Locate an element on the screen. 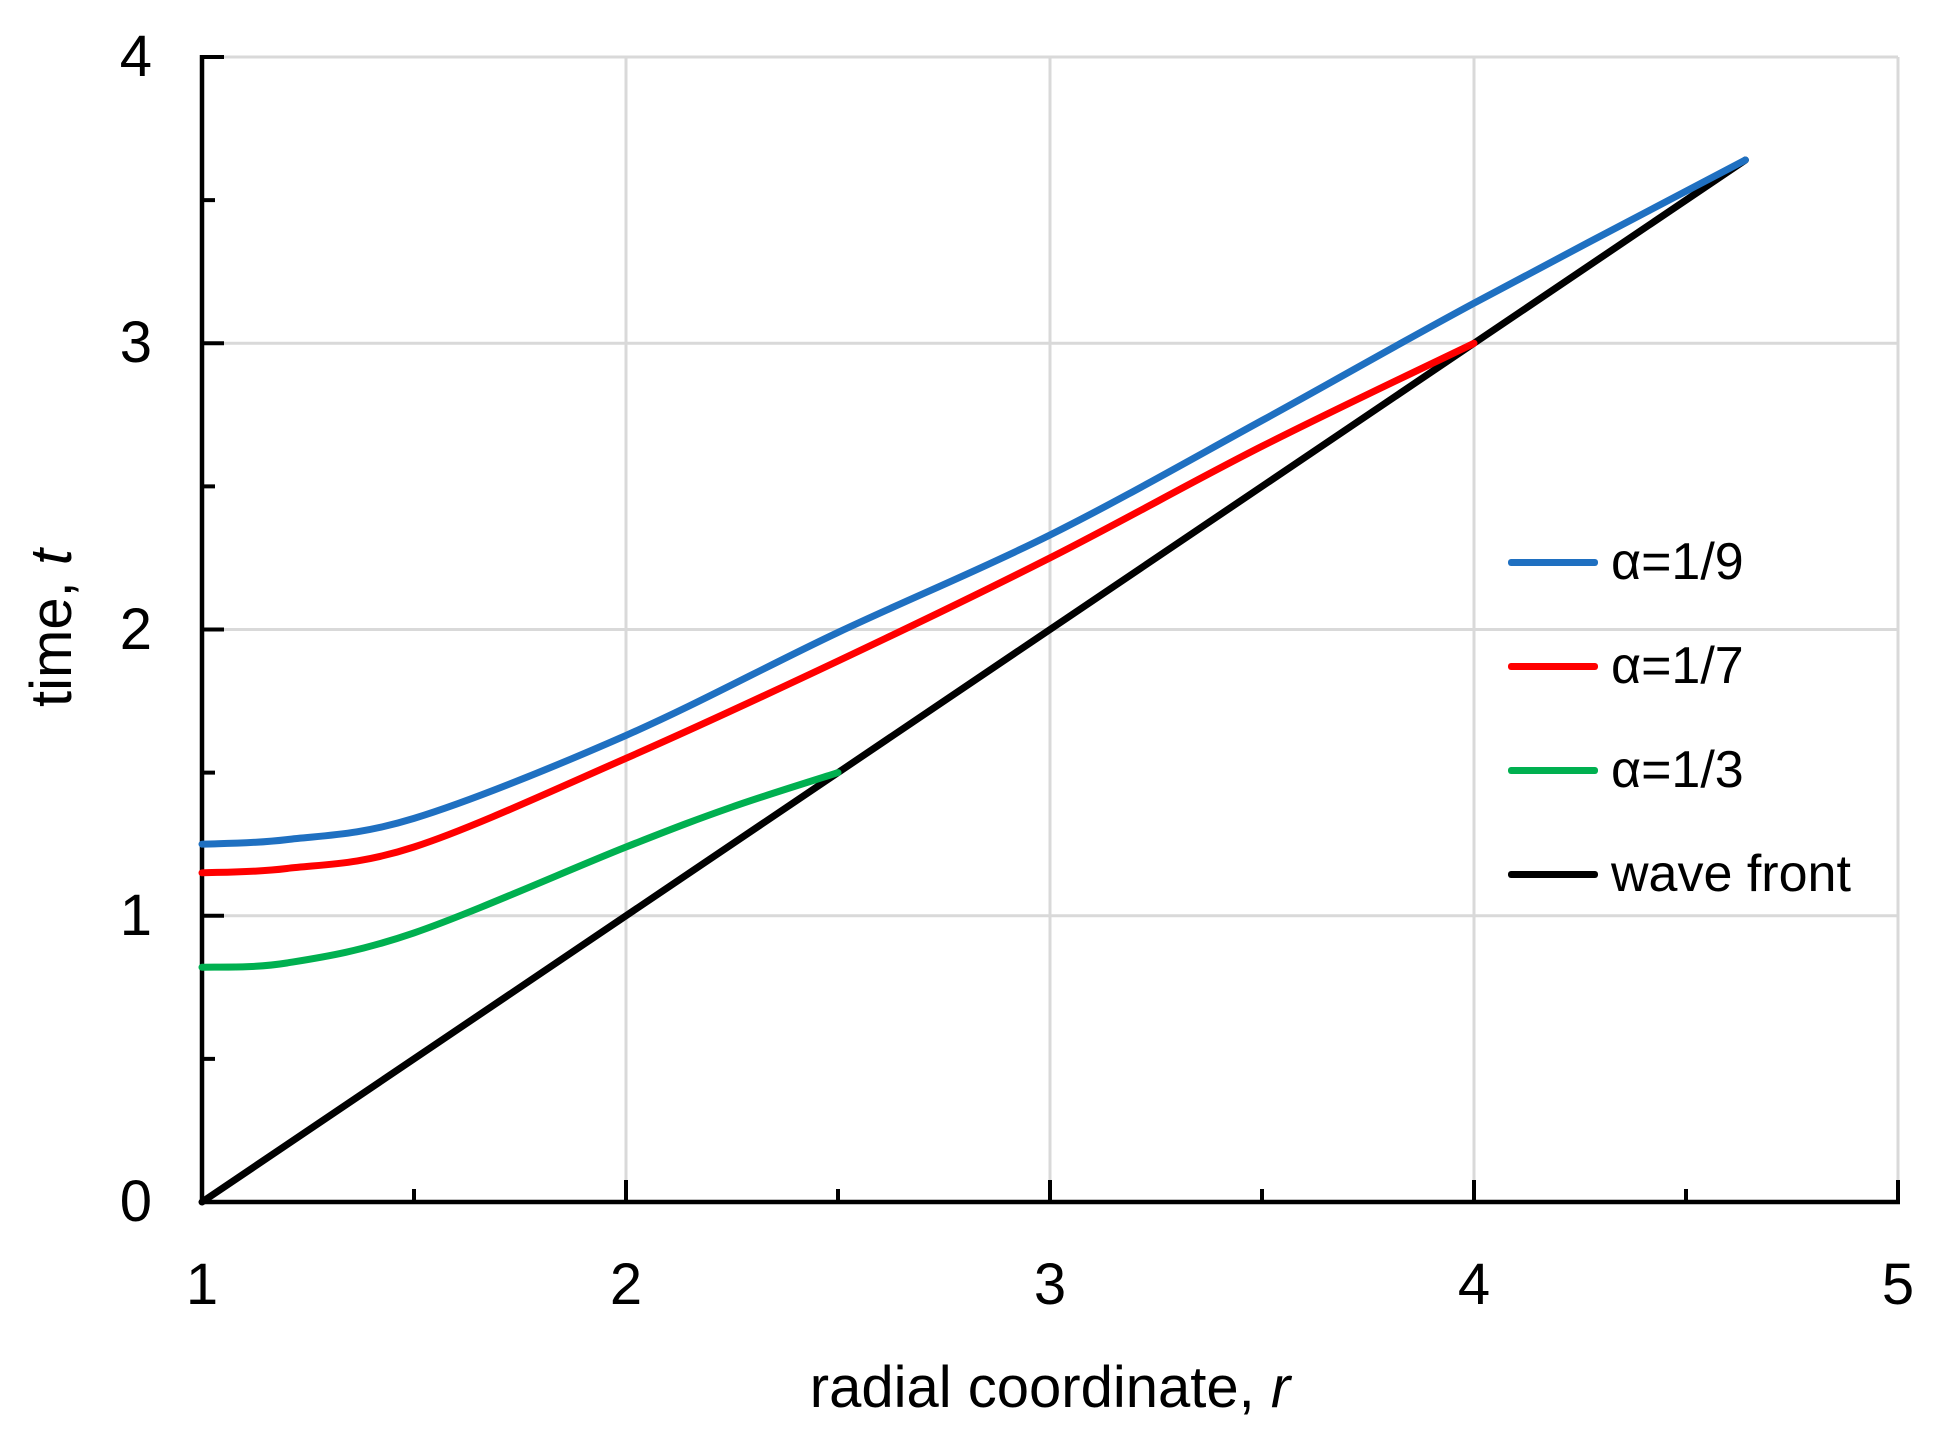 This screenshot has height=1433, width=1939. legend-label: α=1/3 is located at coordinates (1677, 770).